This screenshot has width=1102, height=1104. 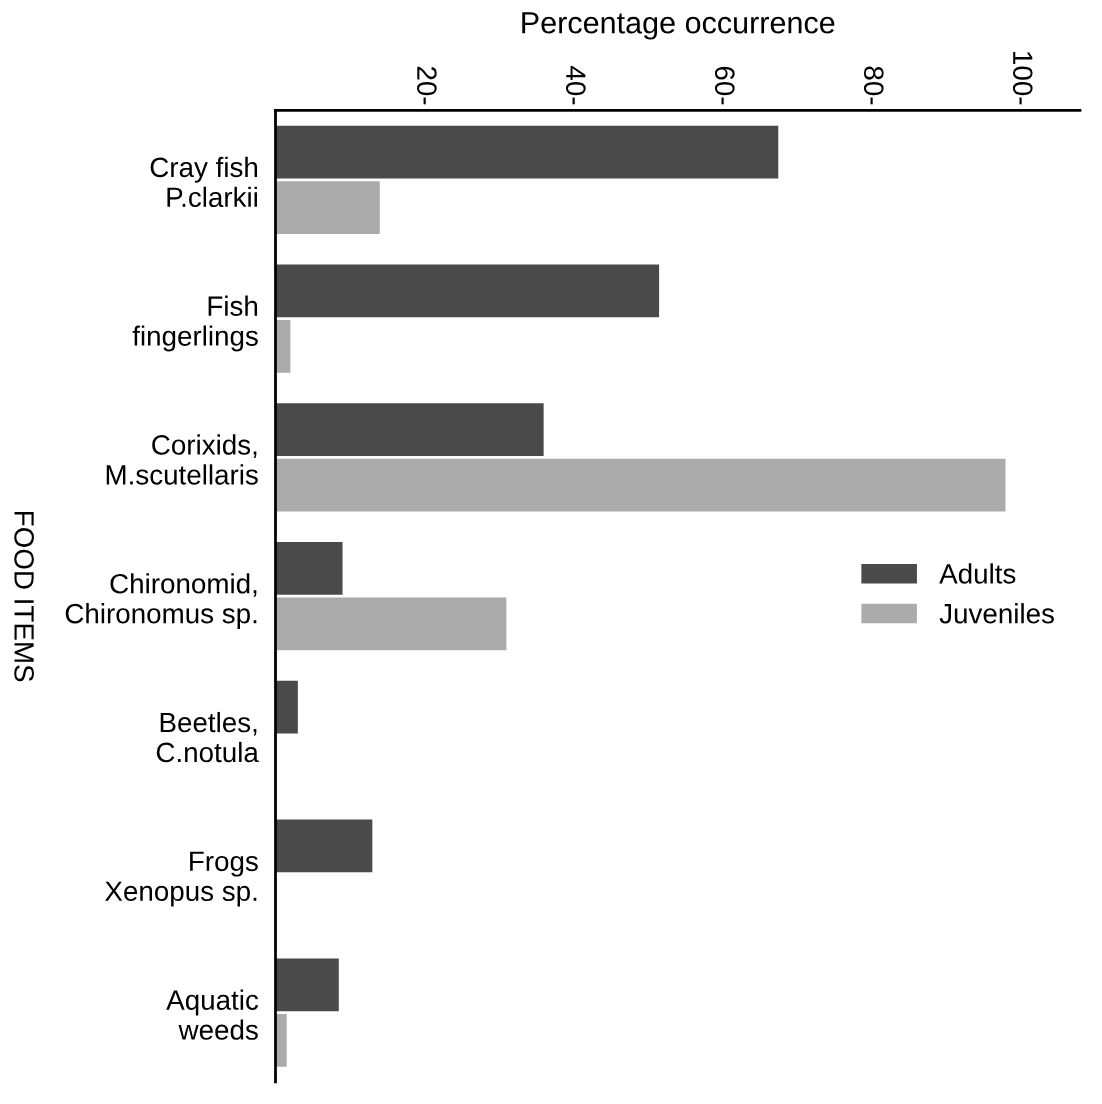 I want to click on y-tick-label: Corixids, M.scutellaris, so click(x=182, y=459).